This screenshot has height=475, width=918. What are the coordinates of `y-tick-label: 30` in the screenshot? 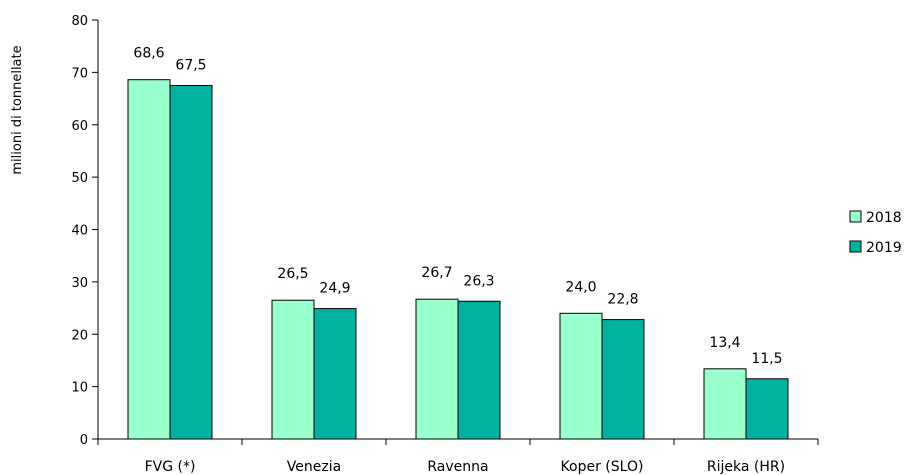 It's located at (79, 283).